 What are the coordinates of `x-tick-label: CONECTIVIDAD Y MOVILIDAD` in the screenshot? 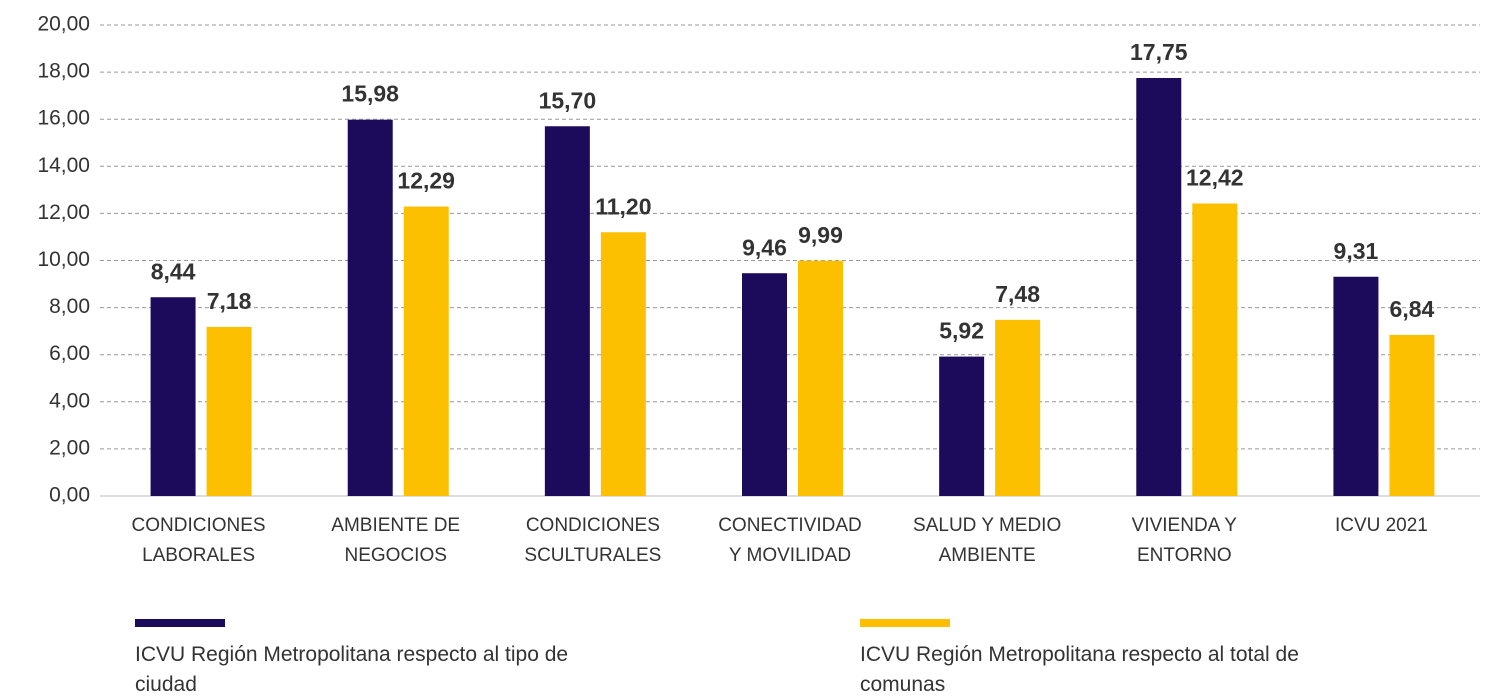 It's located at (790, 540).